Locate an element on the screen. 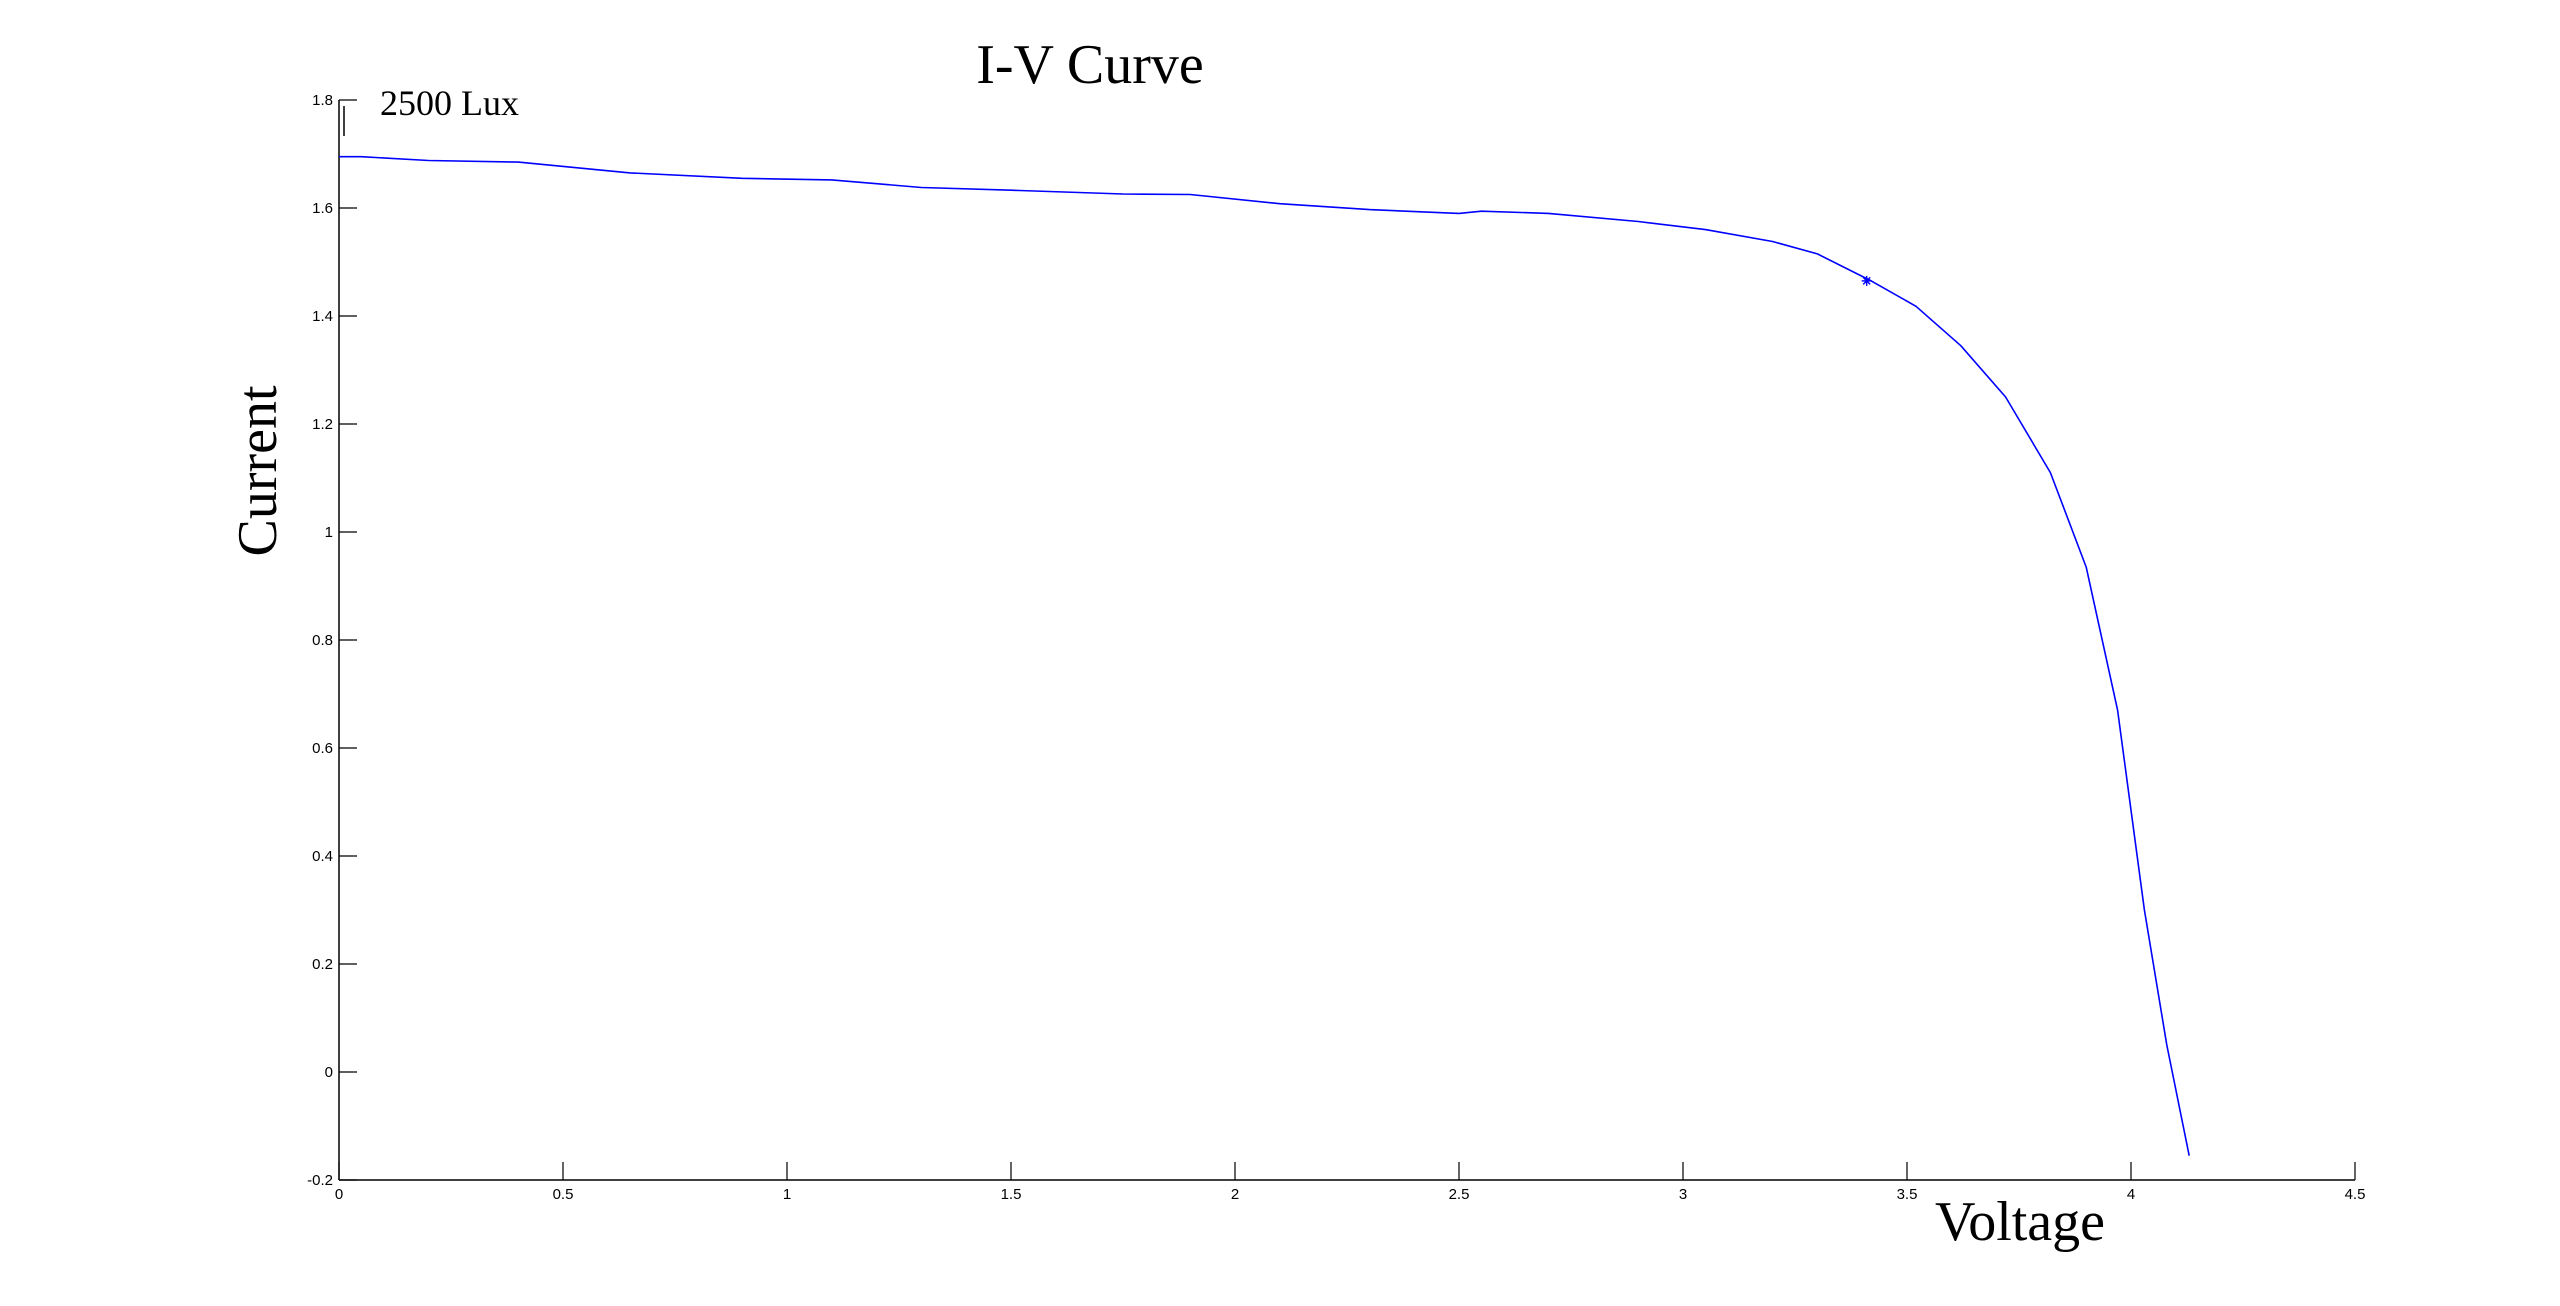 Image resolution: width=2560 pixels, height=1306 pixels. y-tick-label: 1 is located at coordinates (329, 532).